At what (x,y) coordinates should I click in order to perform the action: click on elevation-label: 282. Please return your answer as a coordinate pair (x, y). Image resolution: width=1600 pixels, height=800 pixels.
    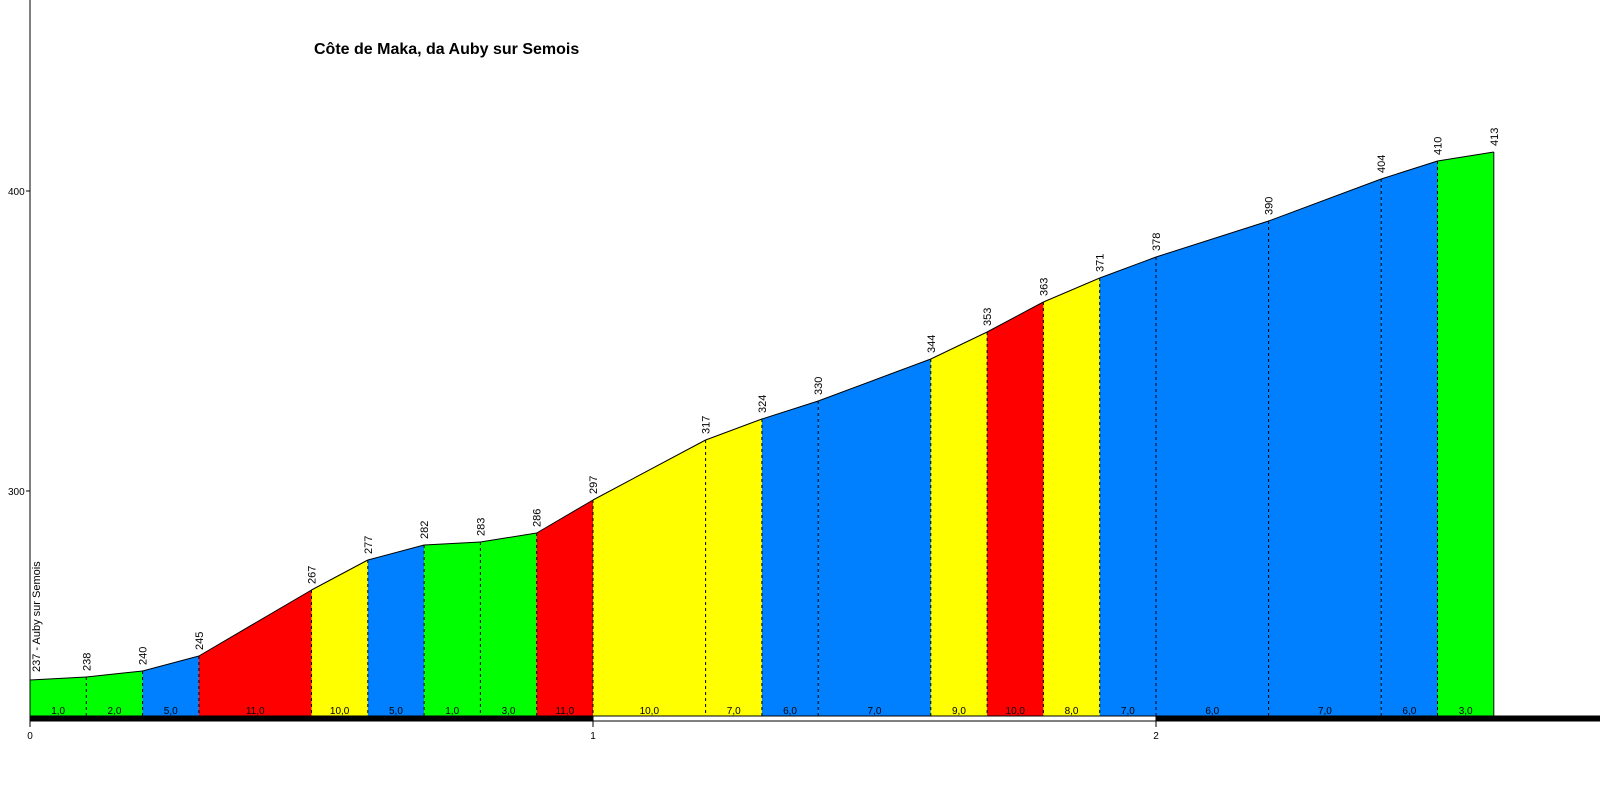
    Looking at the image, I should click on (425, 530).